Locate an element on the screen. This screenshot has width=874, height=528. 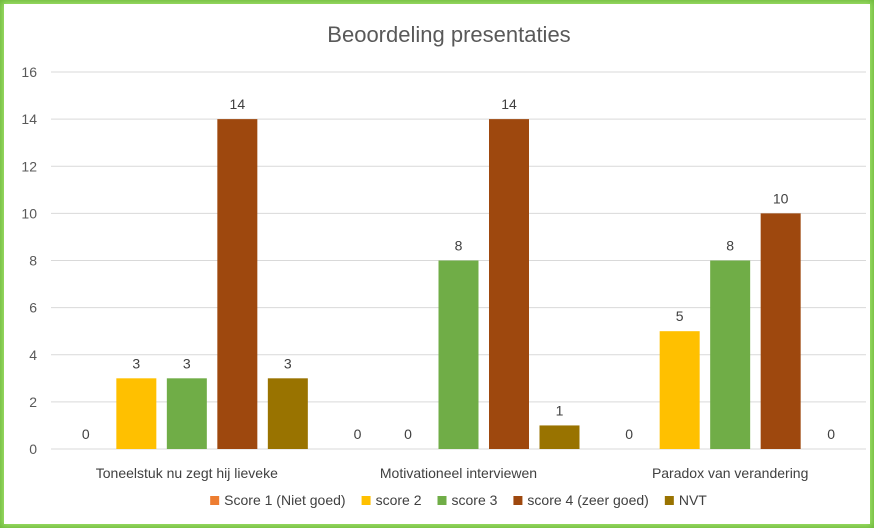
y-tick-label: 16 is located at coordinates (29, 72).